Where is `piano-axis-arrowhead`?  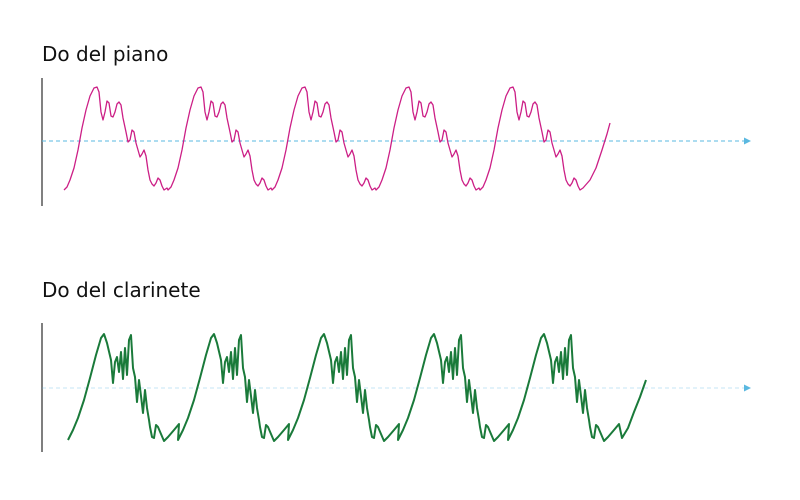 piano-axis-arrowhead is located at coordinates (747, 141).